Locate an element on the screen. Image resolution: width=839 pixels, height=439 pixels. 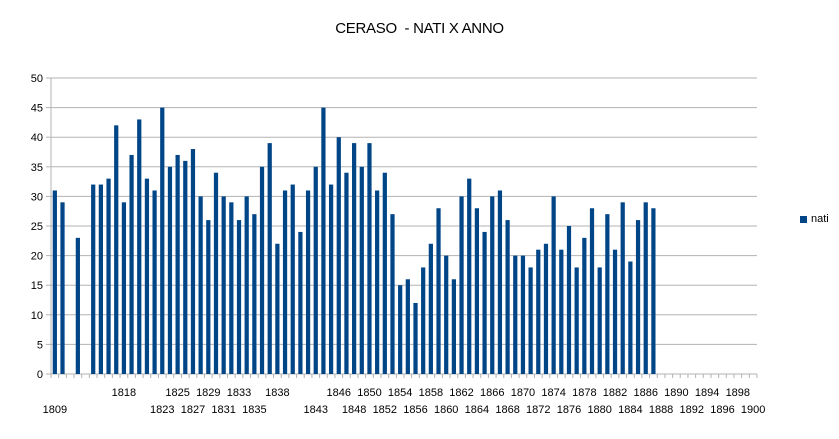
y-tick-label: 45 is located at coordinates (37, 109).